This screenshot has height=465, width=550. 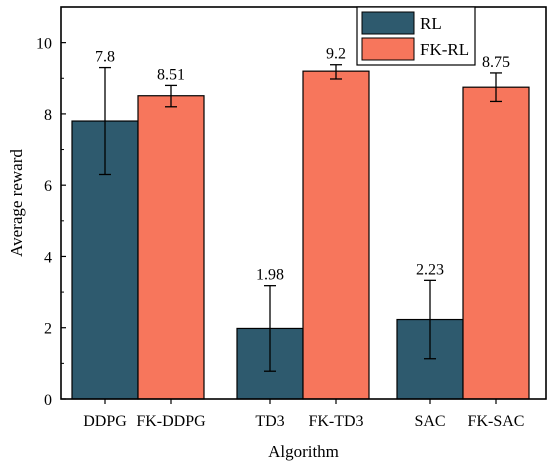 What do you see at coordinates (388, 23) in the screenshot?
I see `legend-swatch-rl` at bounding box center [388, 23].